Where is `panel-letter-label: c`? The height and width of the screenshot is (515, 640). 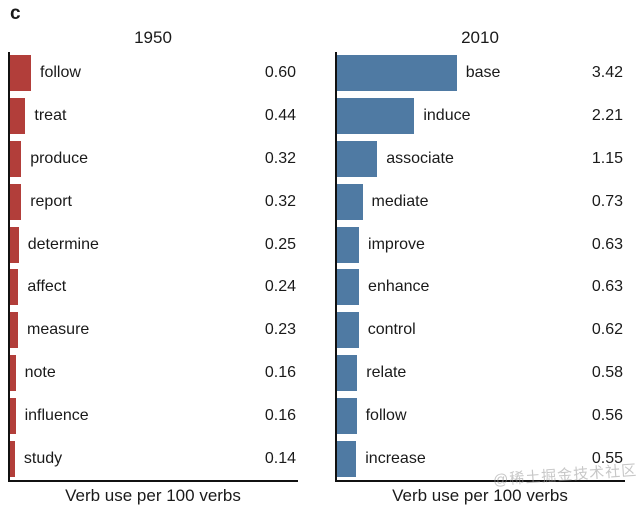 panel-letter-label: c is located at coordinates (15, 13).